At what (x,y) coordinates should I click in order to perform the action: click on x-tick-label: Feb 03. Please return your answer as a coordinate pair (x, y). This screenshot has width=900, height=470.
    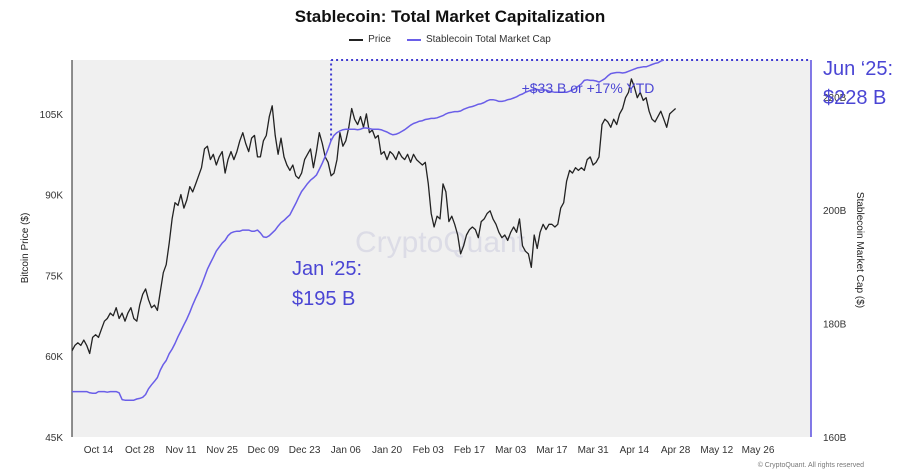
    Looking at the image, I should click on (429, 450).